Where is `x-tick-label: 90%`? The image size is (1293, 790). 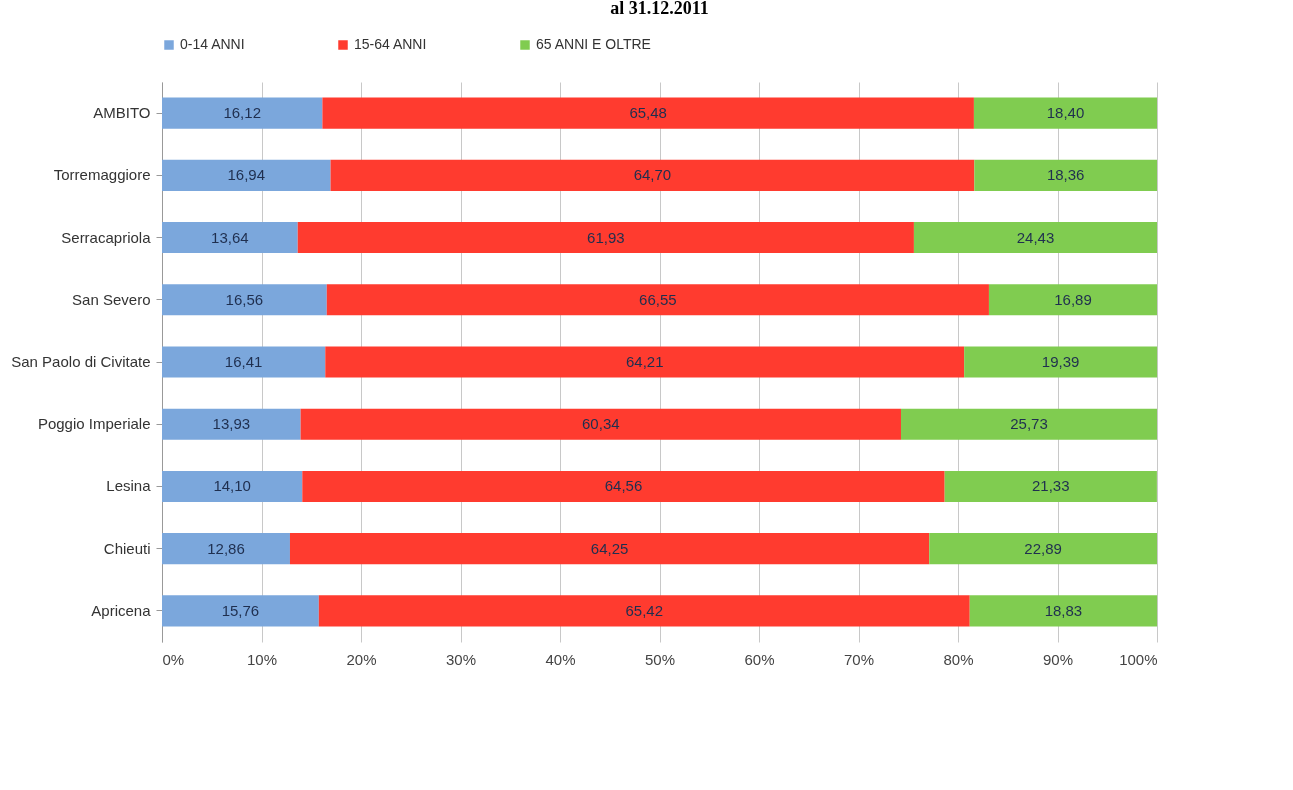 x-tick-label: 90% is located at coordinates (1058, 659).